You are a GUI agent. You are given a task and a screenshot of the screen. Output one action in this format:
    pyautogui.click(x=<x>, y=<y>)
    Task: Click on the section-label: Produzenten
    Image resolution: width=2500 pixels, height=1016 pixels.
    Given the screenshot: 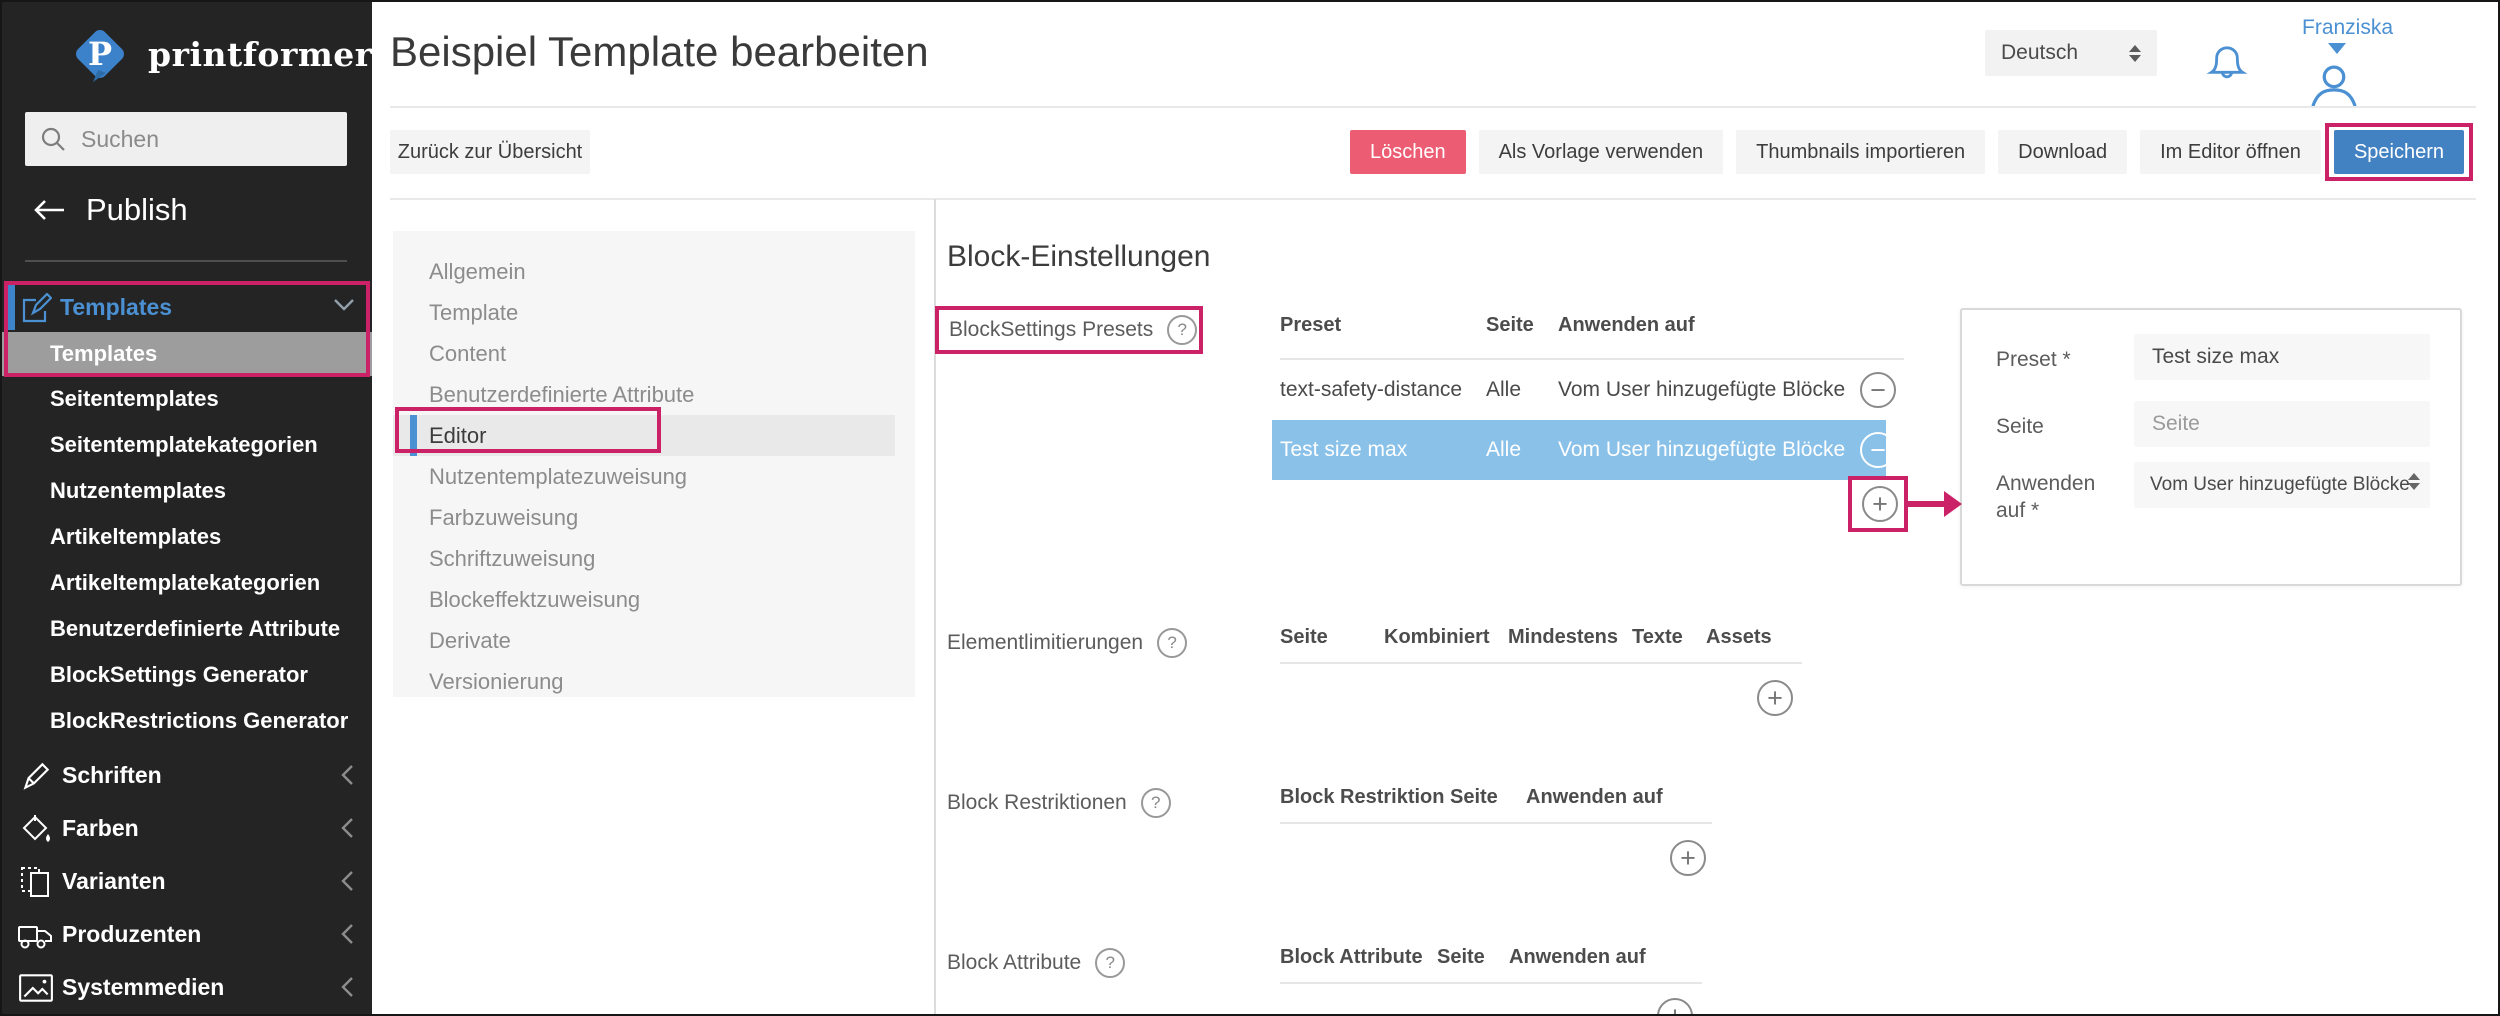 What is the action you would take?
    pyautogui.click(x=132, y=934)
    